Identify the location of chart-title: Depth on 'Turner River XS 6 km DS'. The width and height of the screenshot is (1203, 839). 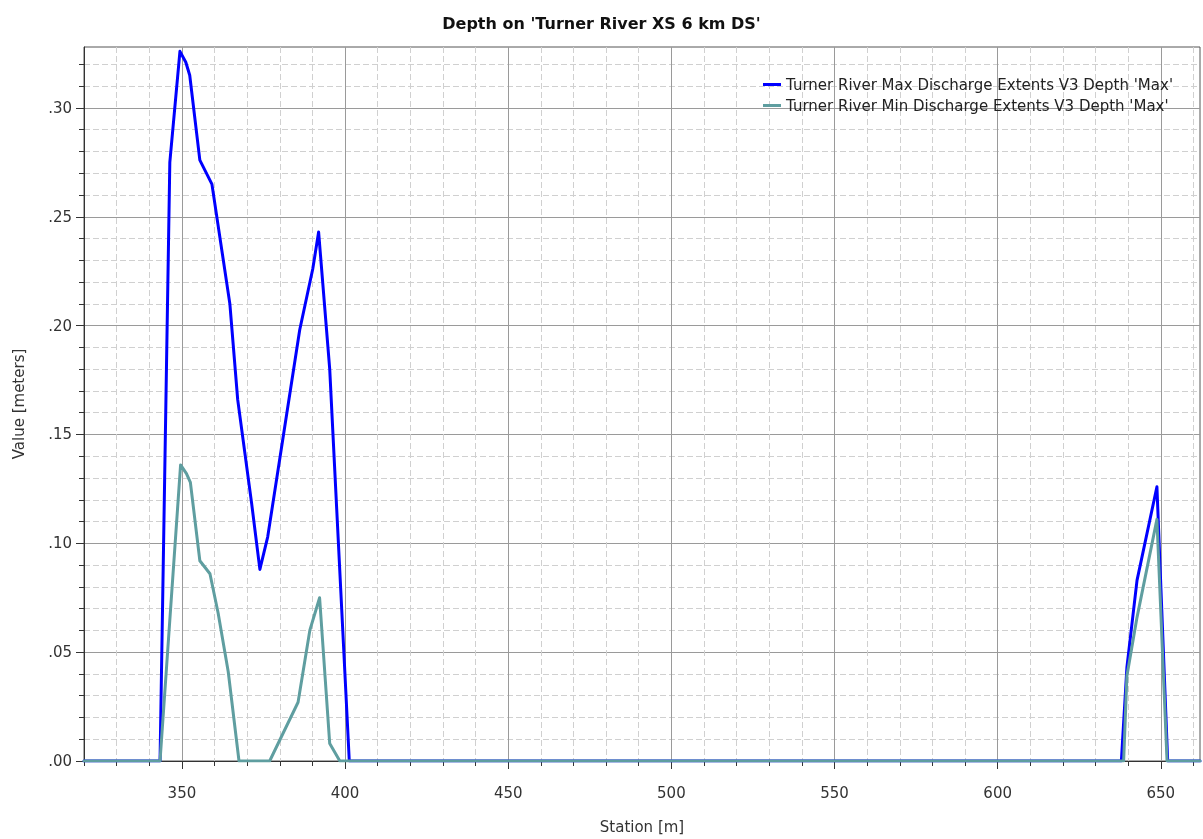
(601, 23).